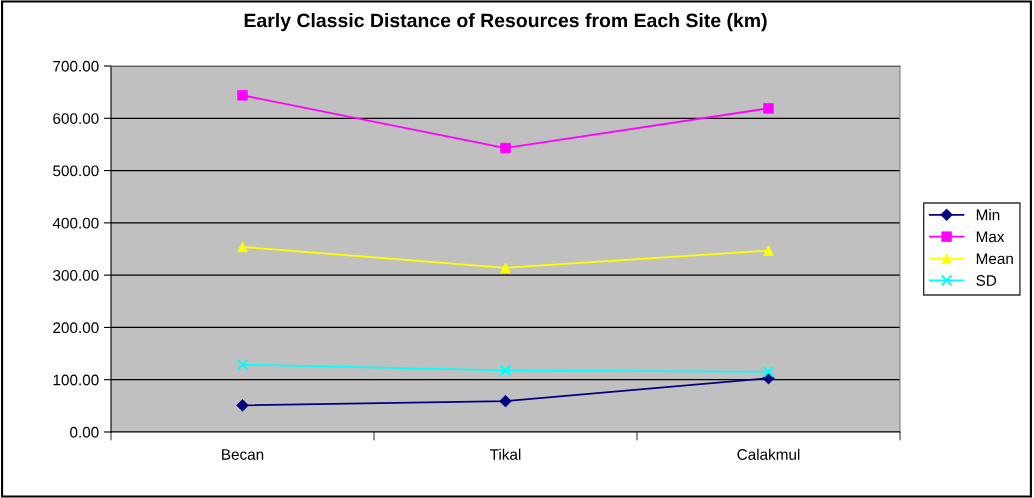 Image resolution: width=1034 pixels, height=498 pixels. What do you see at coordinates (76, 118) in the screenshot?
I see `y-tick-label: 600.00` at bounding box center [76, 118].